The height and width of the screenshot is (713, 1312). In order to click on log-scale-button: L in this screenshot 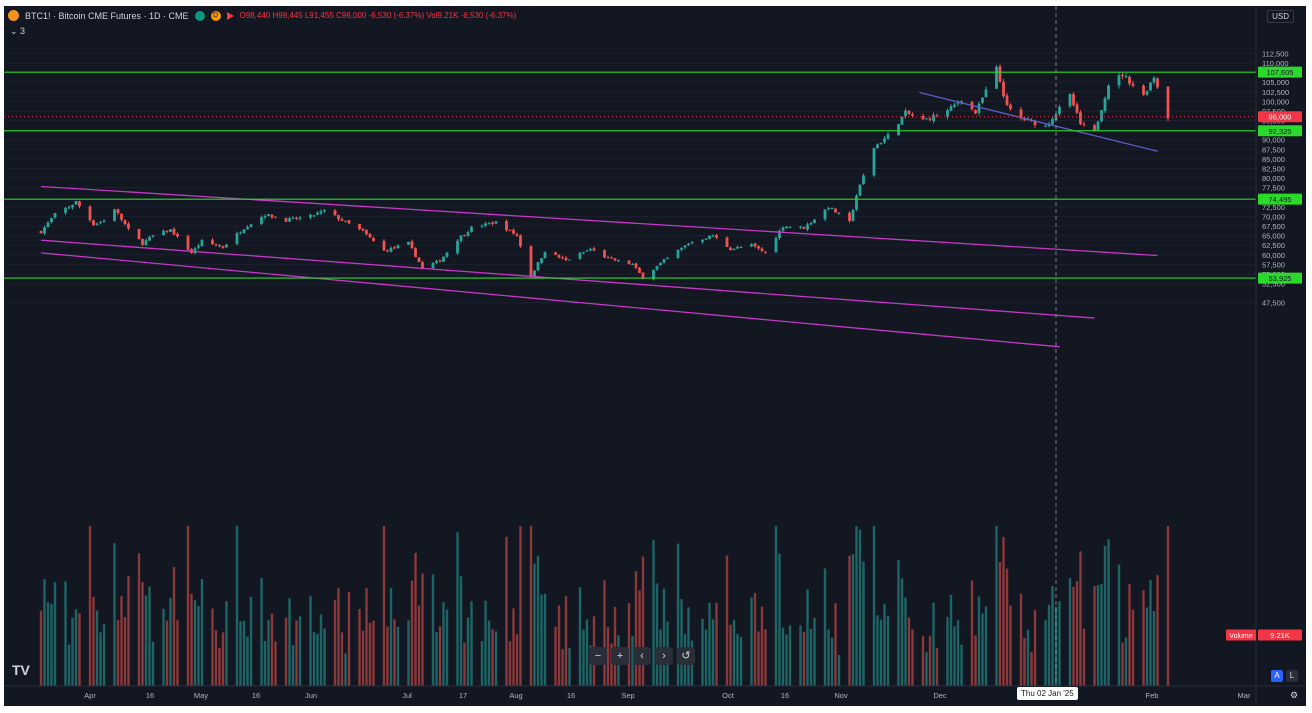, I will do `click(1292, 676)`.